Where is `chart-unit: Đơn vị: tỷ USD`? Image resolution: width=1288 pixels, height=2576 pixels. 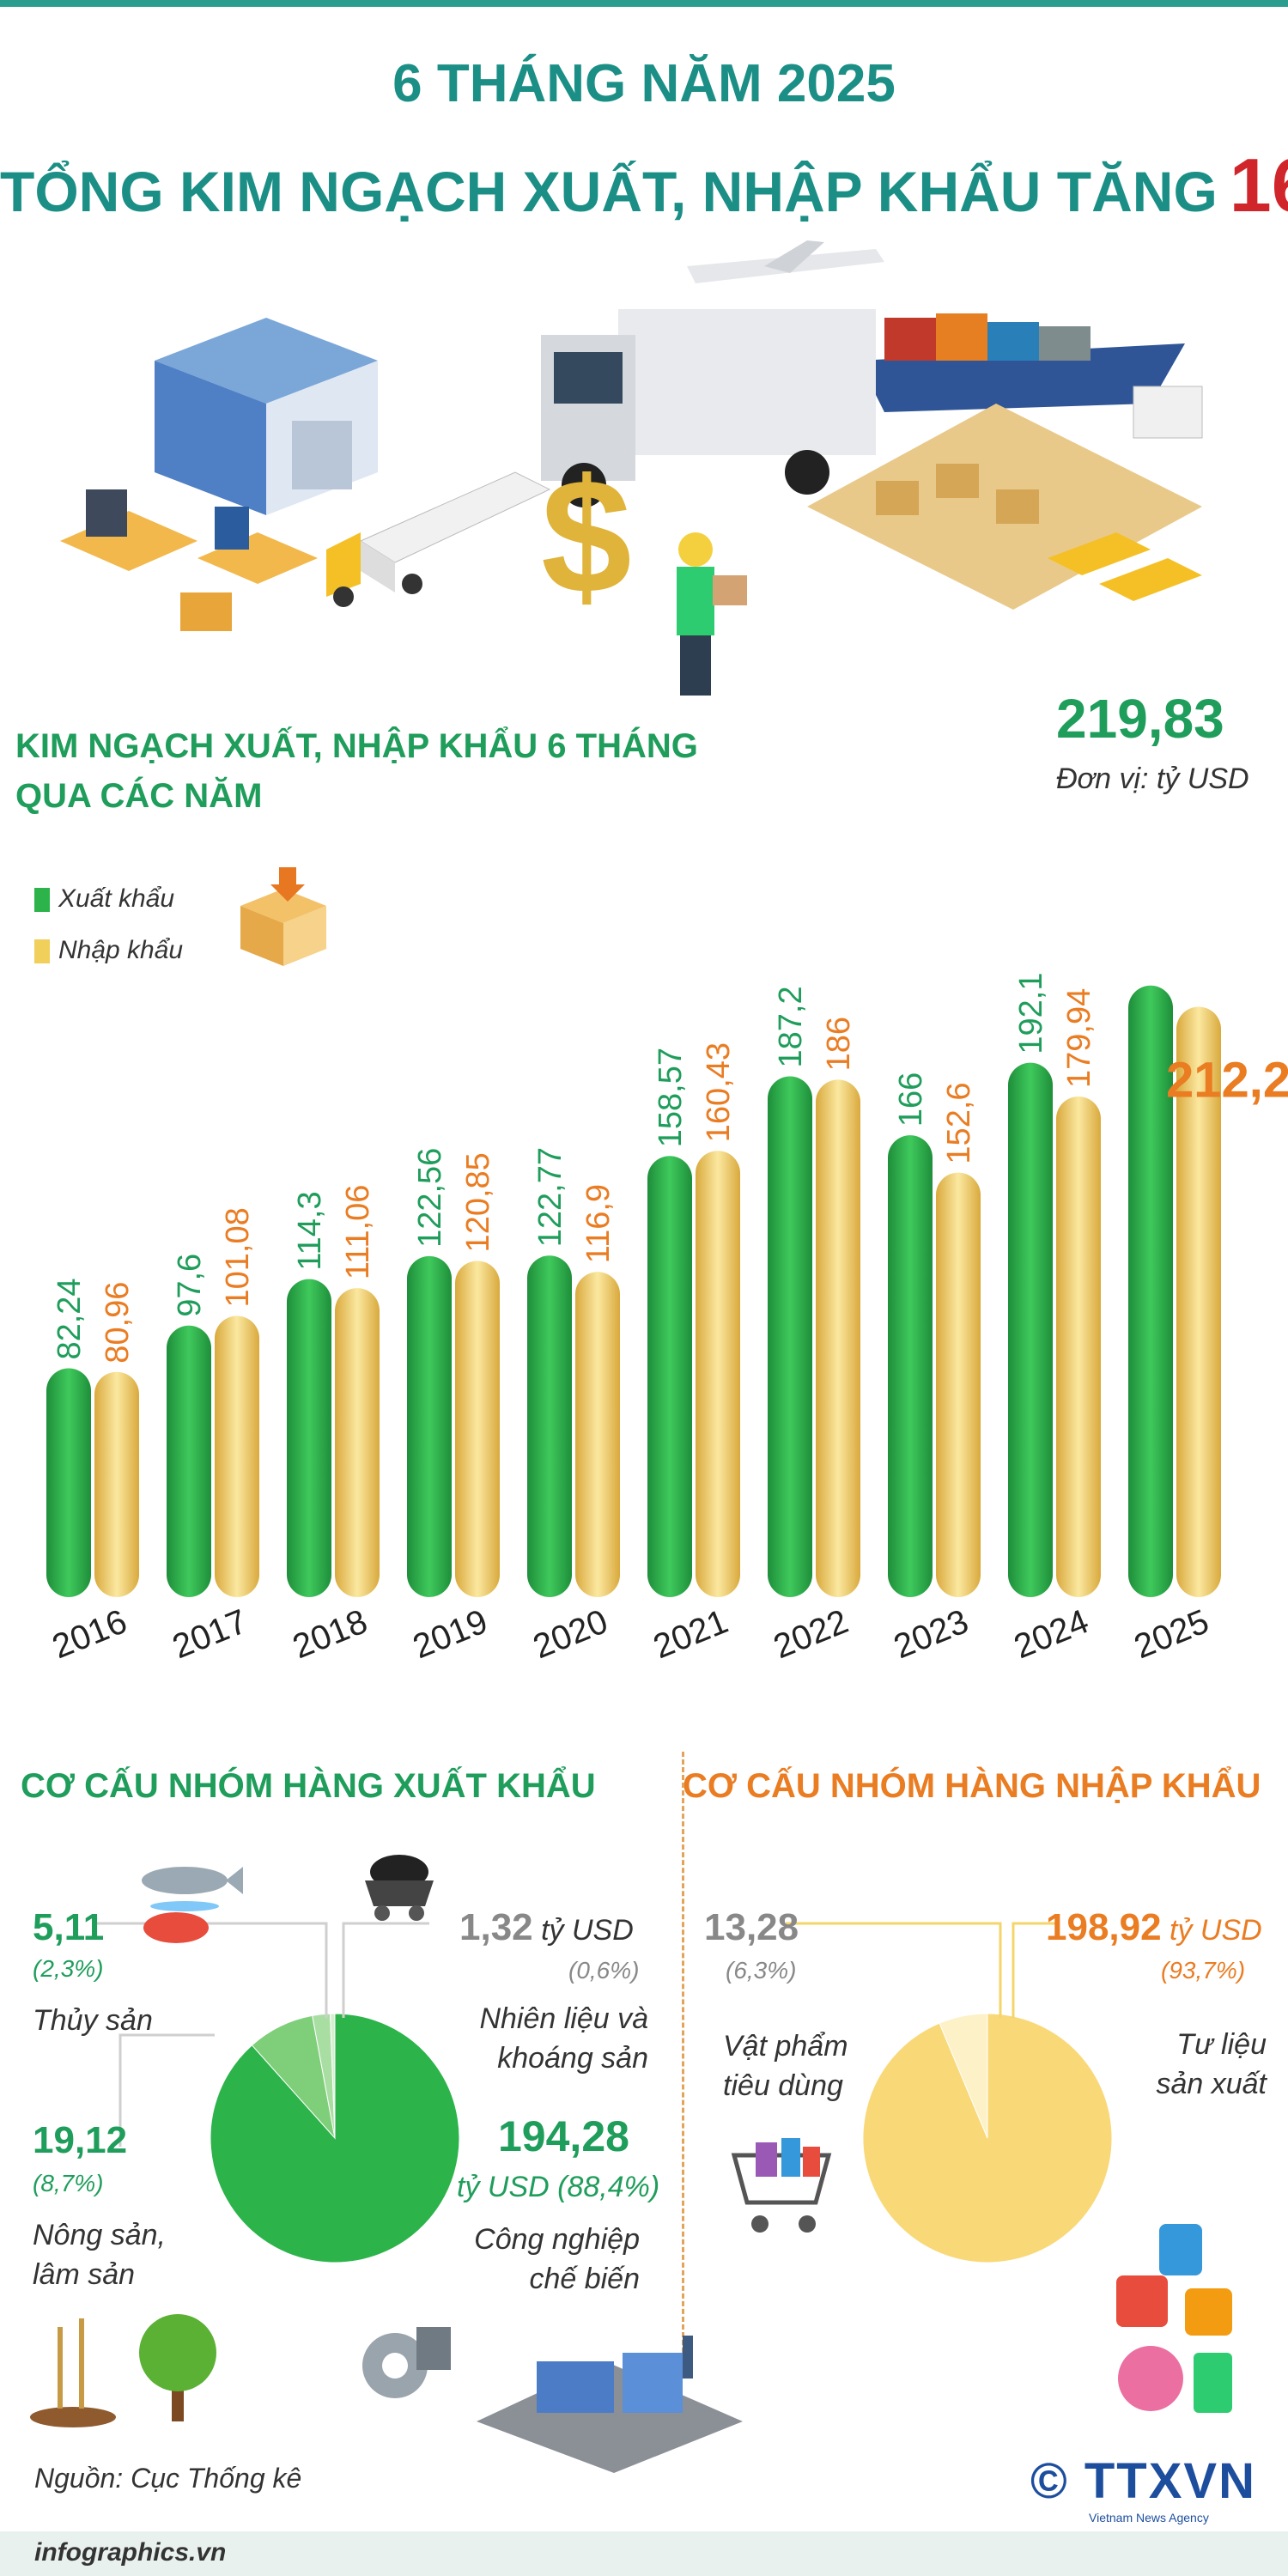
chart-unit: Đơn vị: tỷ USD is located at coordinates (1152, 779).